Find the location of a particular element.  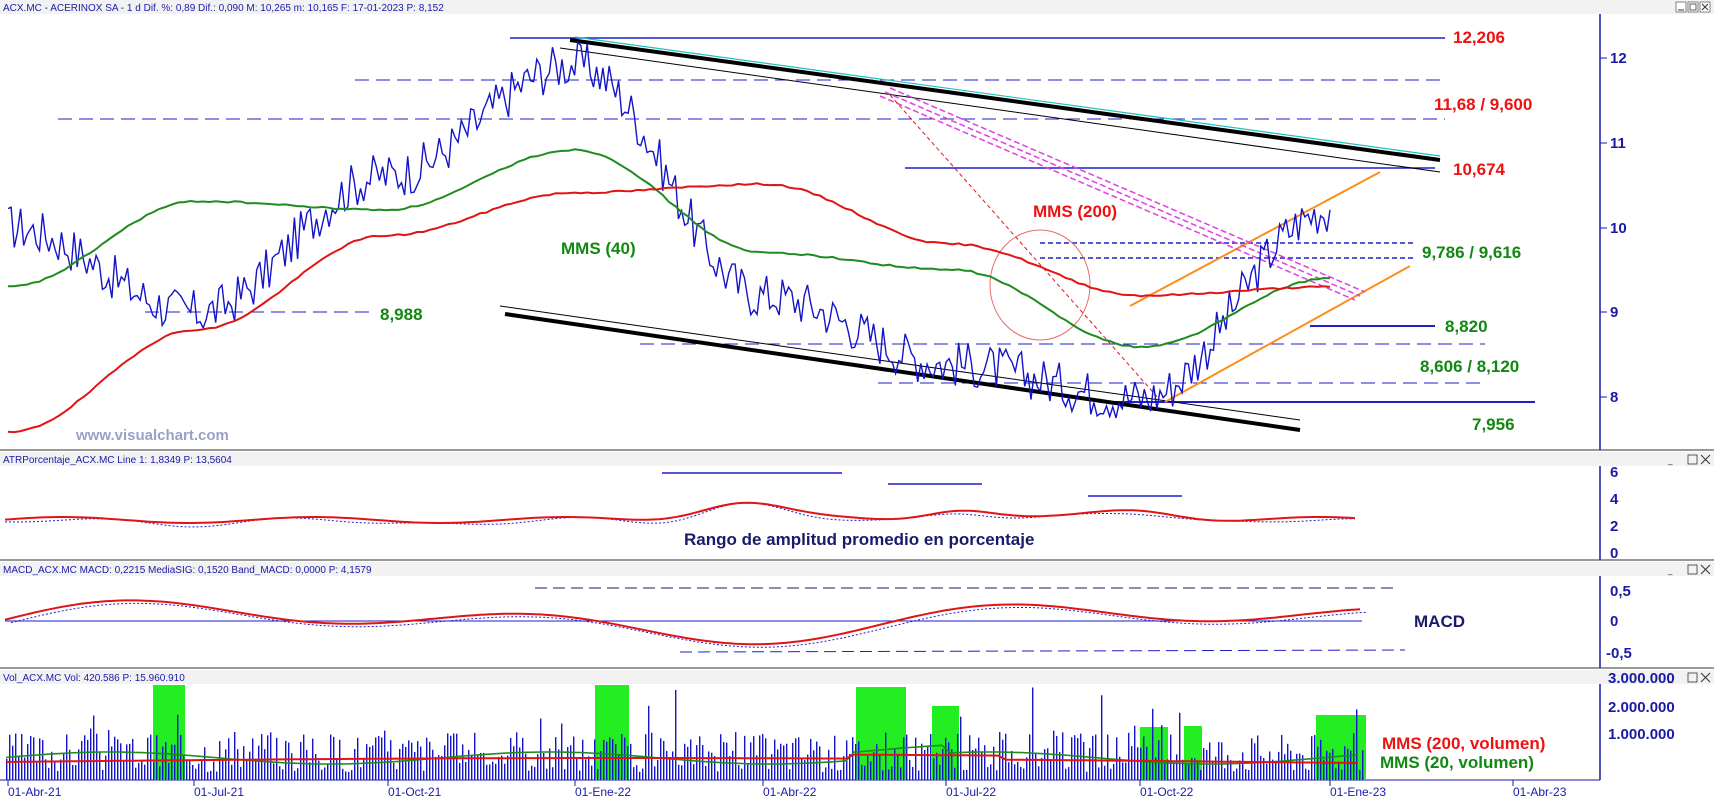

x-tick: 01-Abr-23 is located at coordinates (1540, 792).